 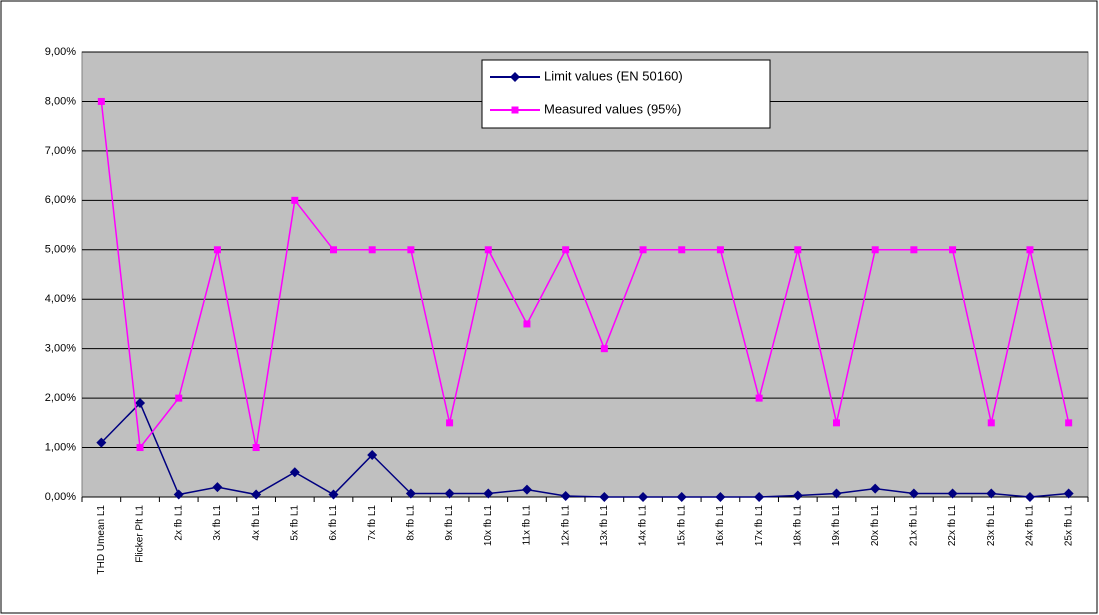 What do you see at coordinates (612, 108) in the screenshot?
I see `legend-label: Measured values (95%)` at bounding box center [612, 108].